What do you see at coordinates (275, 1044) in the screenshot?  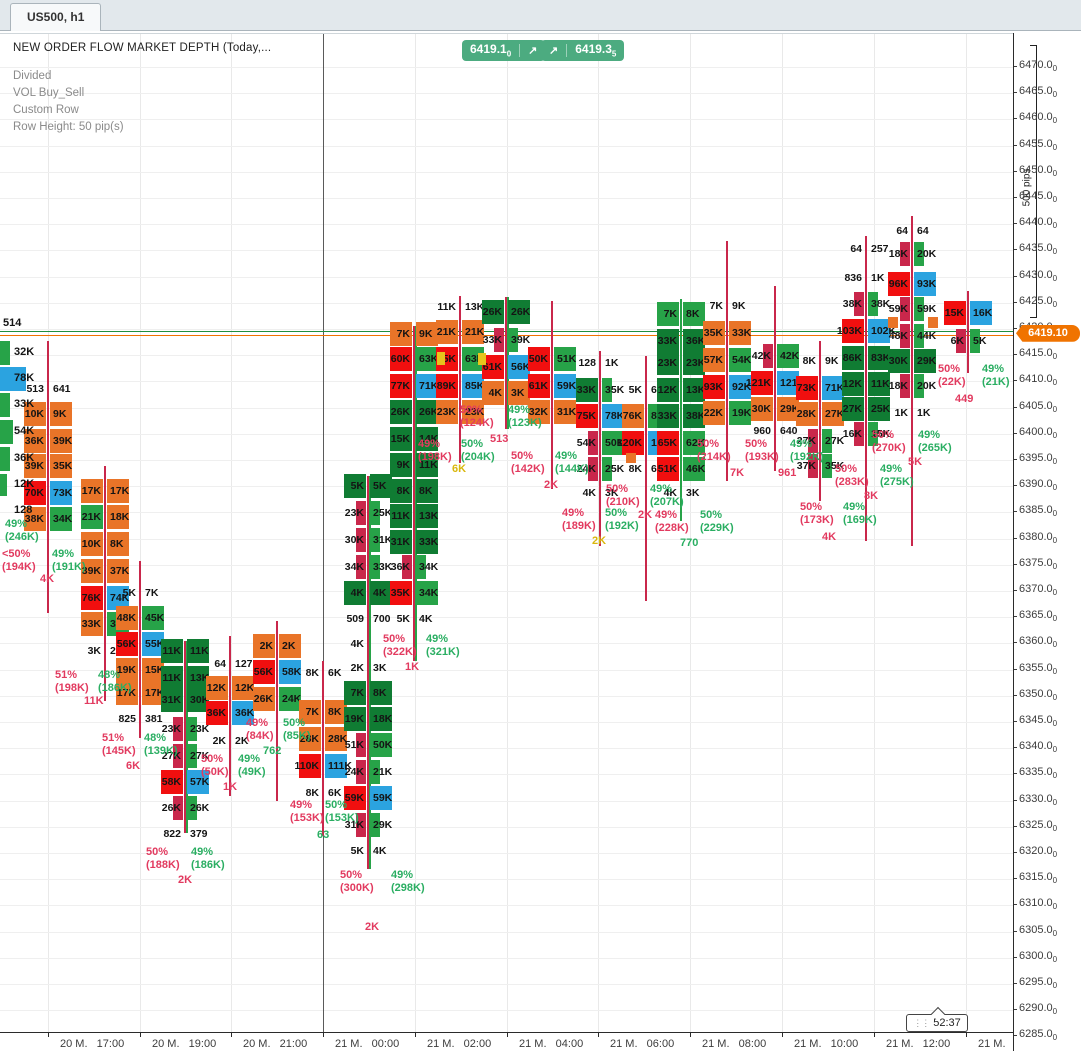 I see `time-axis-label: 20 M. 21:00` at bounding box center [275, 1044].